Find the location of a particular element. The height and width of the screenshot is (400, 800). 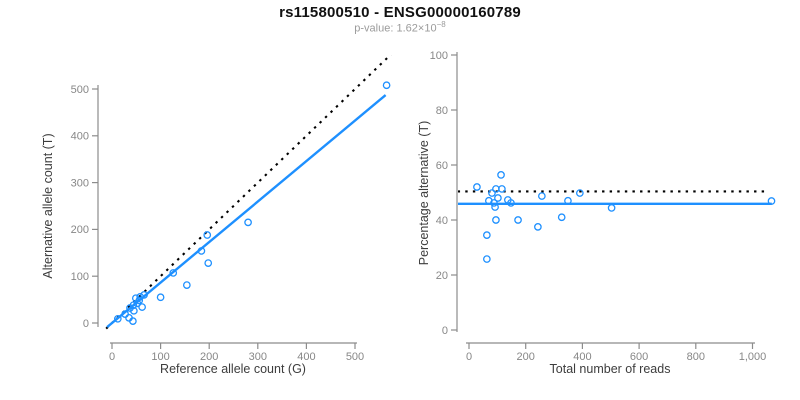

y-tick-label: 60 is located at coordinates (442, 166).